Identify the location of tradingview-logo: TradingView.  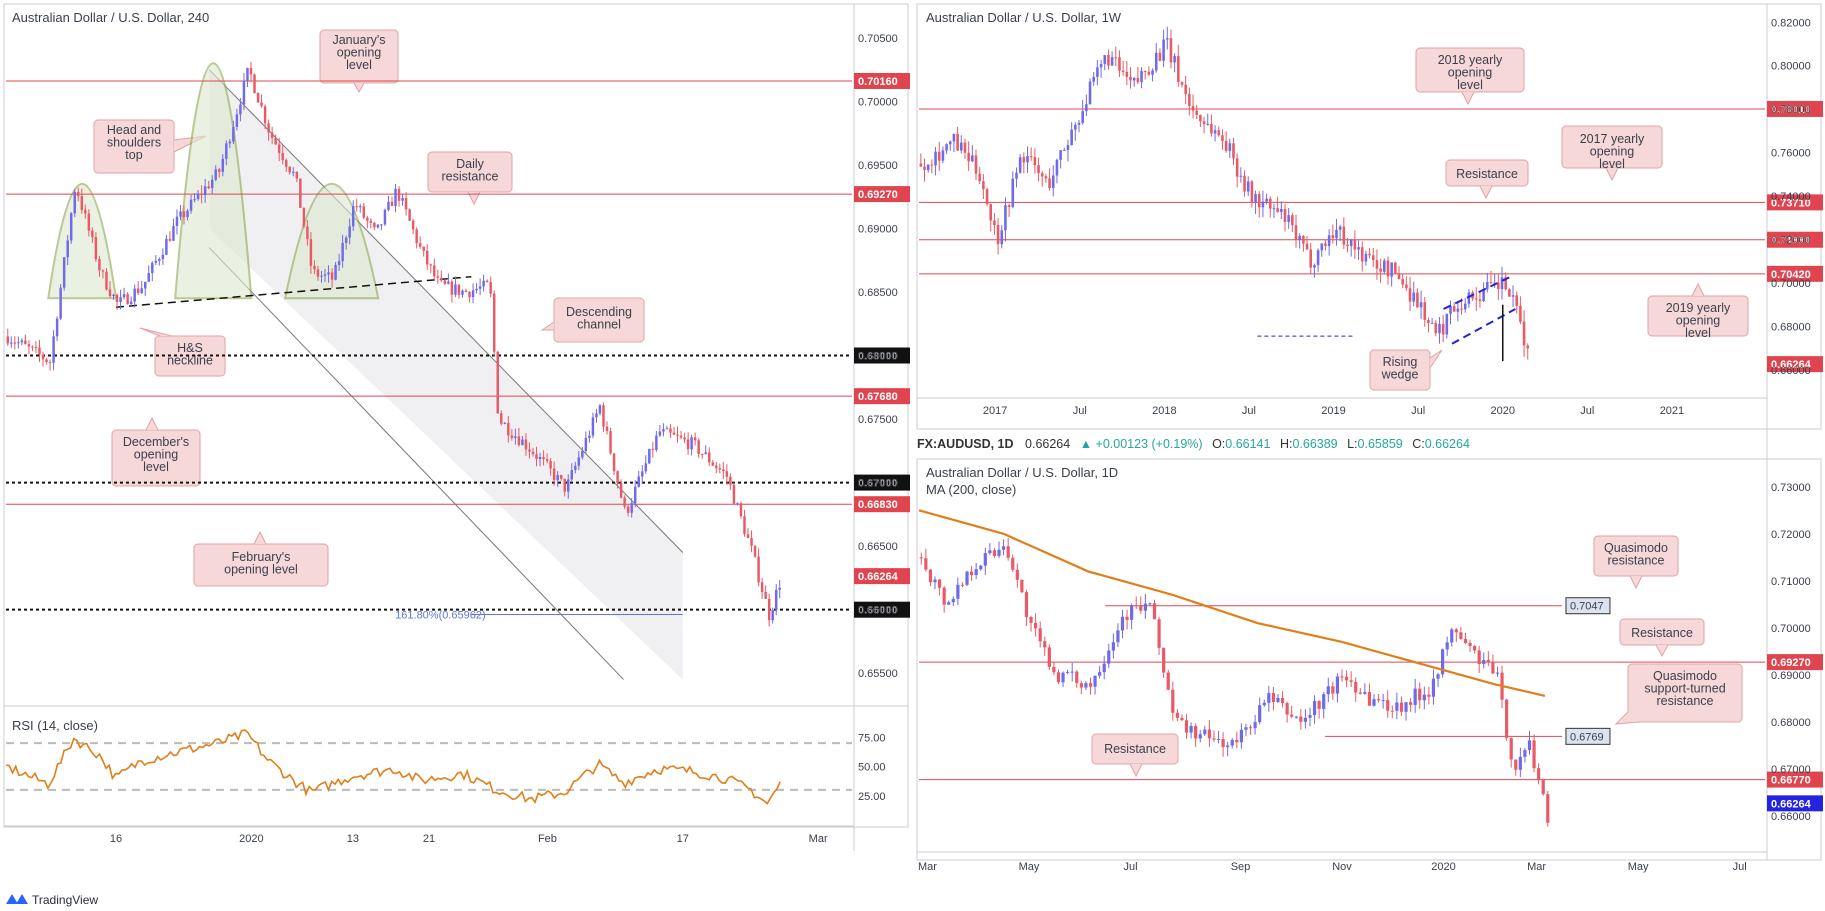
(52, 900).